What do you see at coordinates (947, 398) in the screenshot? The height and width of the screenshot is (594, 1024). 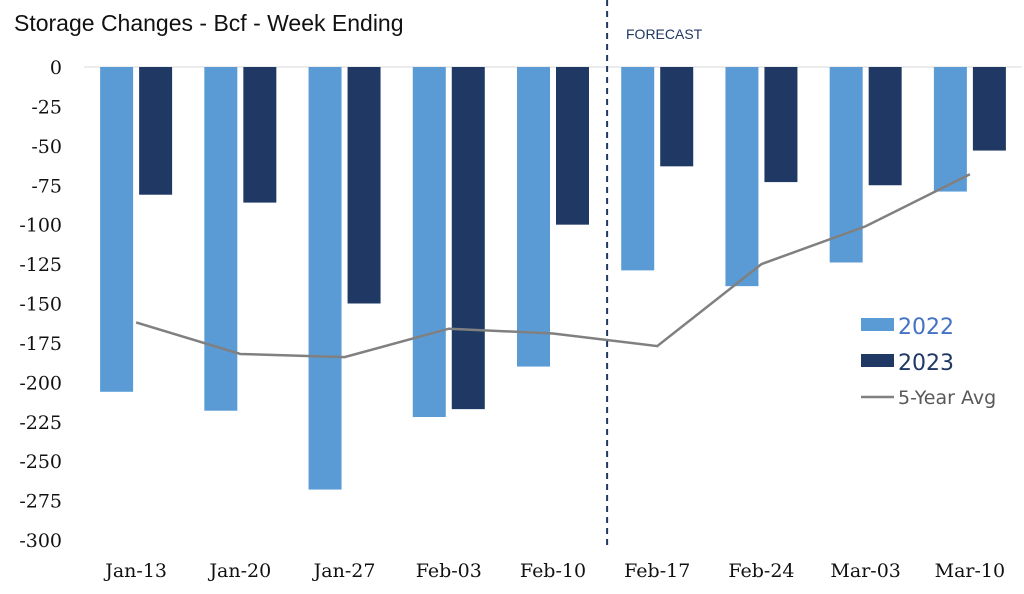 I see `legend-label: 5-Year Avg` at bounding box center [947, 398].